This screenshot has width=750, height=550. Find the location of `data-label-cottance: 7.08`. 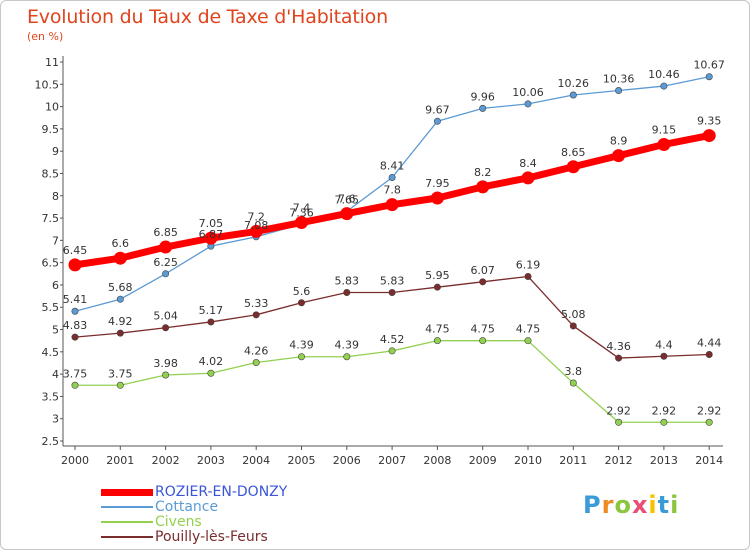

data-label-cottance: 7.08 is located at coordinates (256, 225).